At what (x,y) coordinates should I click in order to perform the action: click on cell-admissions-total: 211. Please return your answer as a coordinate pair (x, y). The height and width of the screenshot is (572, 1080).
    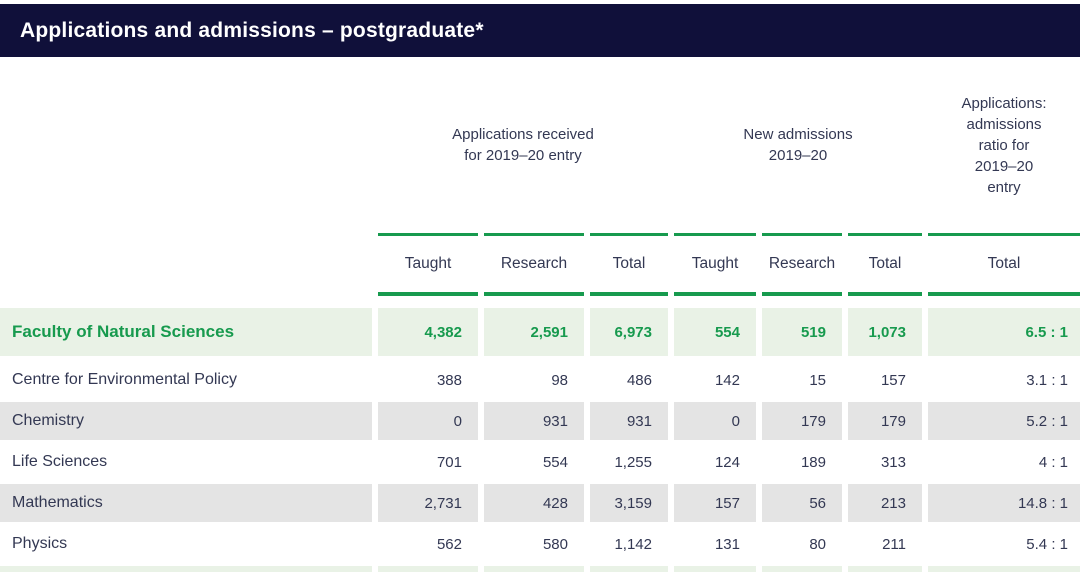
    Looking at the image, I should click on (885, 544).